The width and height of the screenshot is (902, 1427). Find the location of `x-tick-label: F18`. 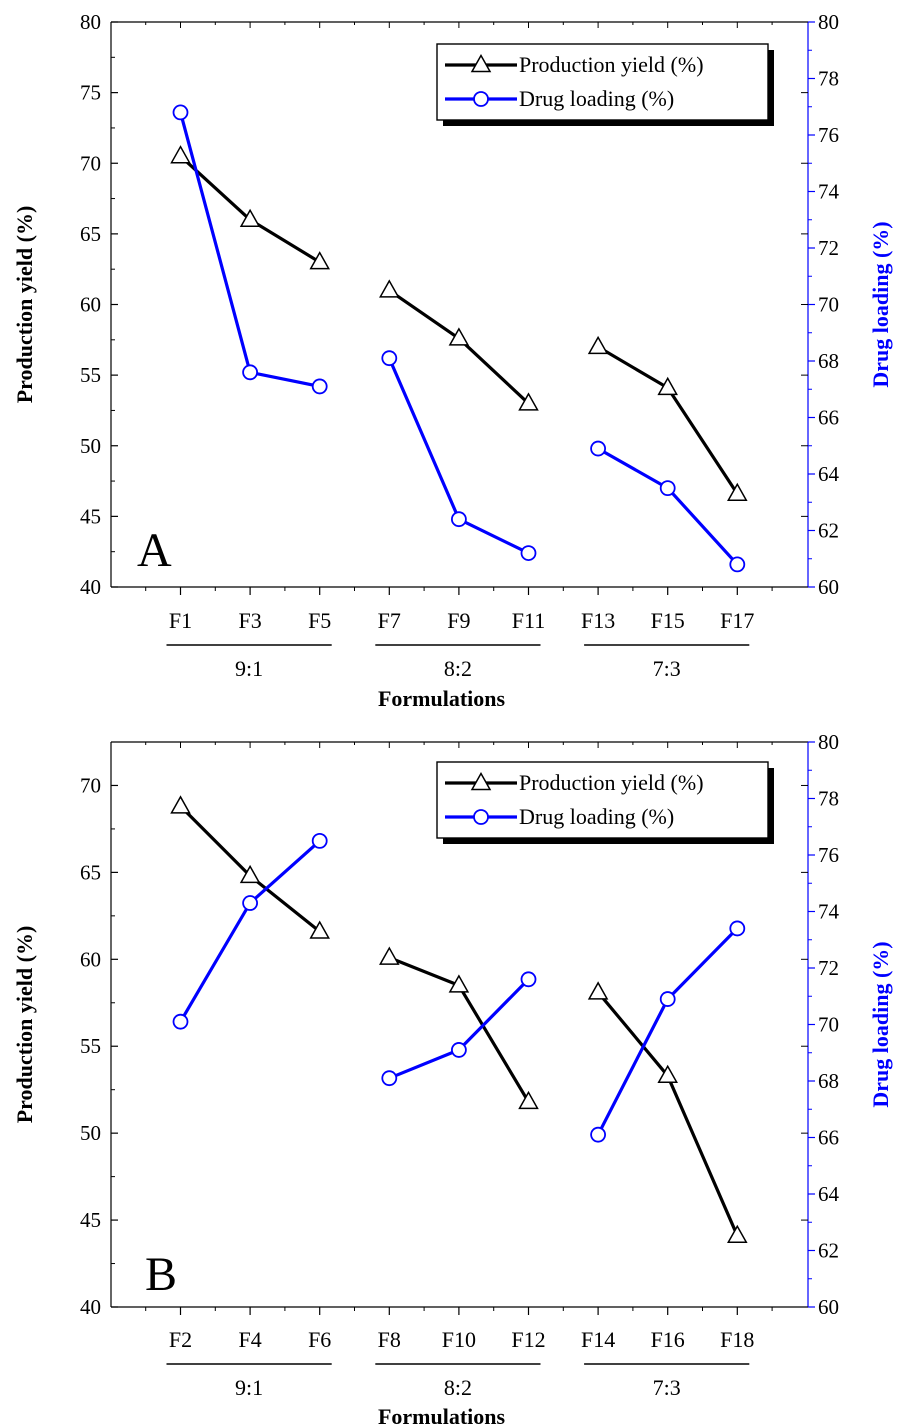

x-tick-label: F18 is located at coordinates (737, 1339).